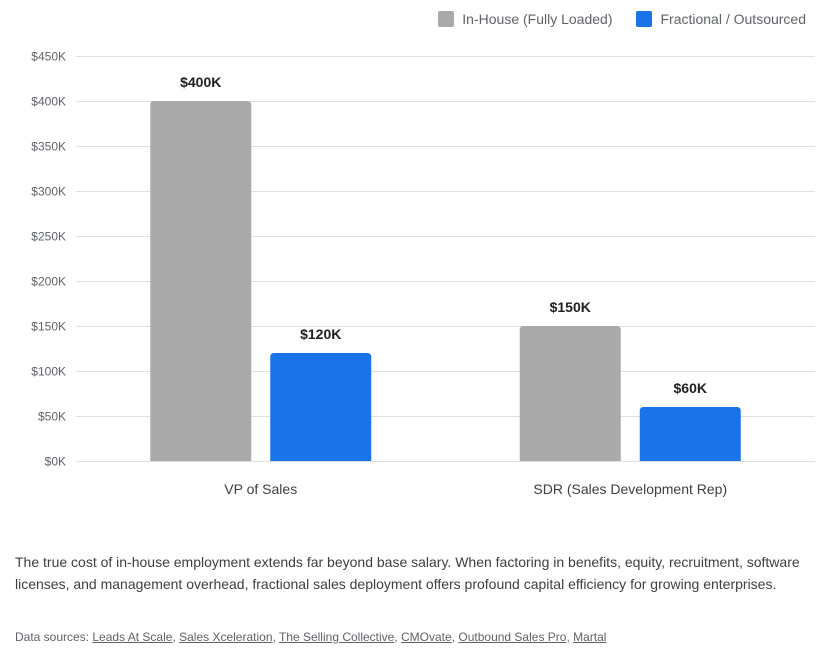 The height and width of the screenshot is (651, 832). Describe the element at coordinates (132, 637) in the screenshot. I see `source-link-leads-at-scale: Leads At Scale` at that location.